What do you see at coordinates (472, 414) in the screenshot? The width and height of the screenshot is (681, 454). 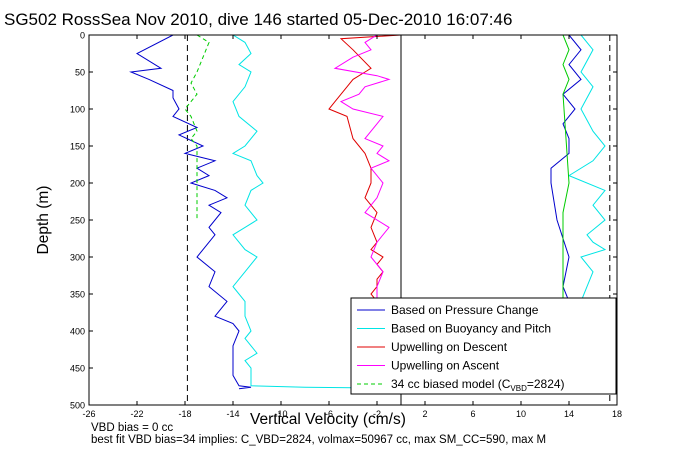 I see `x-tick-label: 6` at bounding box center [472, 414].